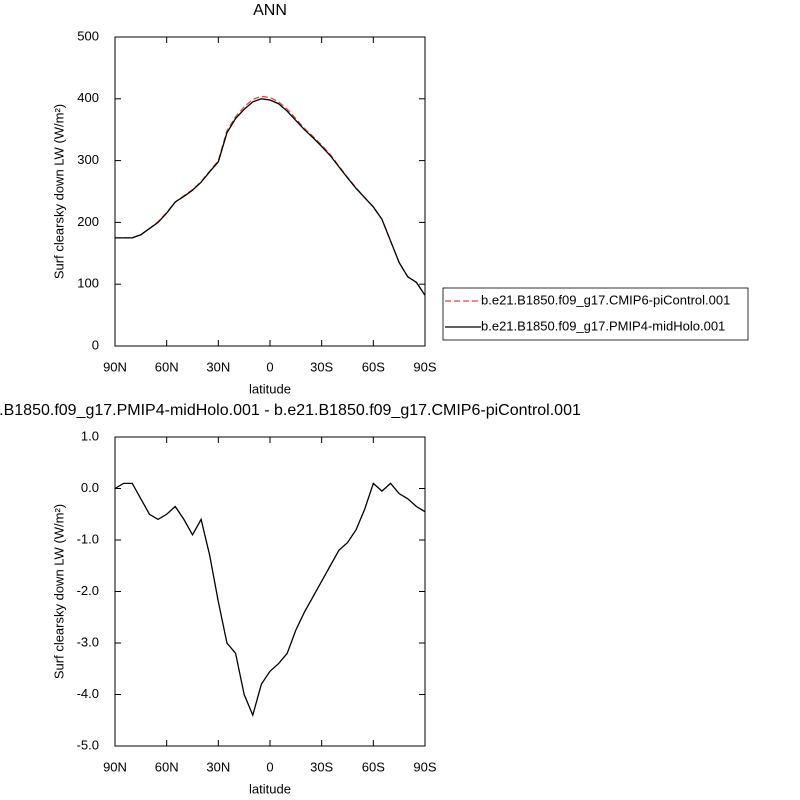 The height and width of the screenshot is (800, 800). What do you see at coordinates (88, 221) in the screenshot?
I see `y-tick-label: 200` at bounding box center [88, 221].